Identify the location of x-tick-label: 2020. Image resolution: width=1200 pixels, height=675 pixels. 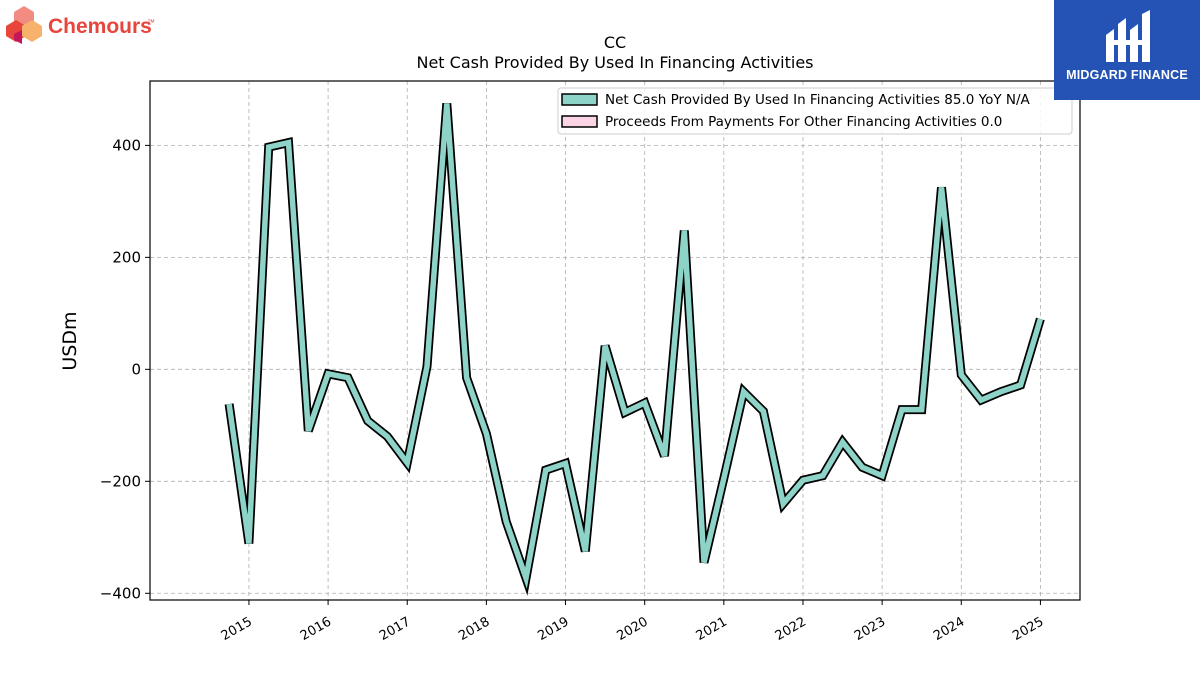
(633, 629).